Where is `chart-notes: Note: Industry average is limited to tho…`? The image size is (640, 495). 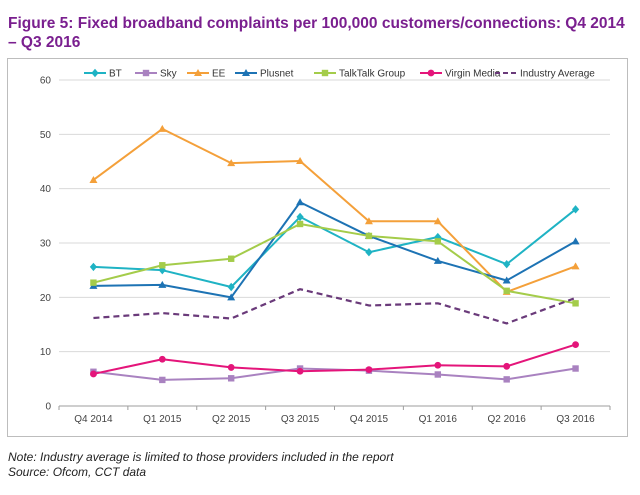
chart-notes: Note: Industry average is limited to tho… is located at coordinates (201, 465).